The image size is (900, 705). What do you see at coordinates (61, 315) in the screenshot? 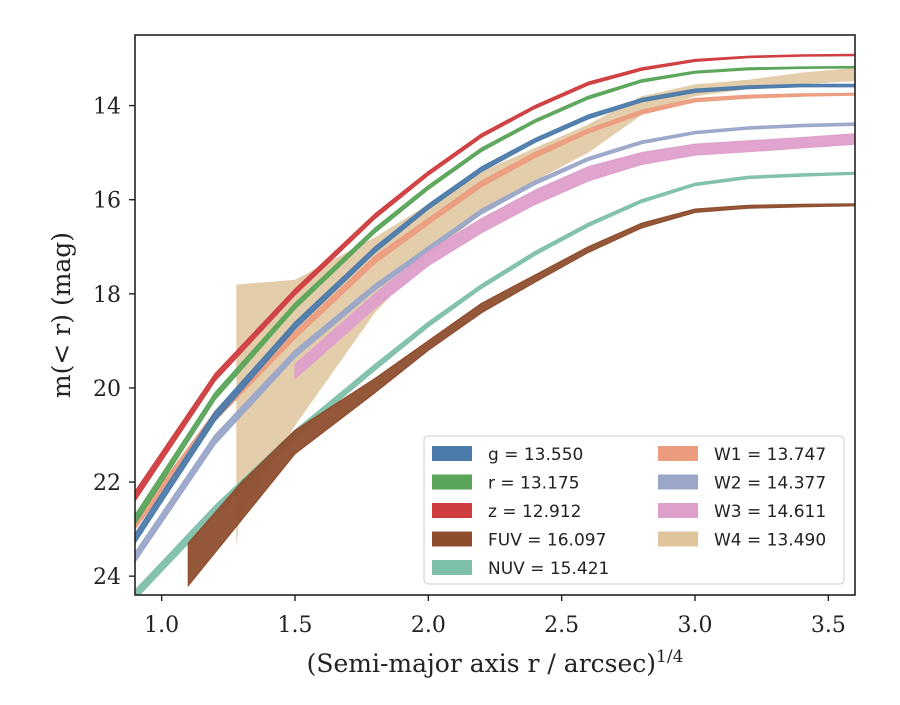
I see `y-axis-title: m(< r) (mag)` at bounding box center [61, 315].